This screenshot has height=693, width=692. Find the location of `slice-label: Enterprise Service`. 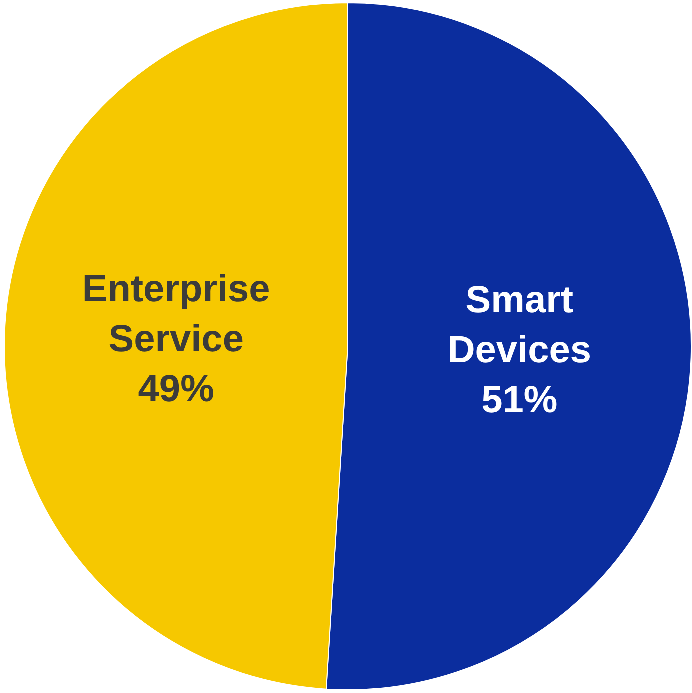

slice-label: Enterprise Service is located at coordinates (176, 314).